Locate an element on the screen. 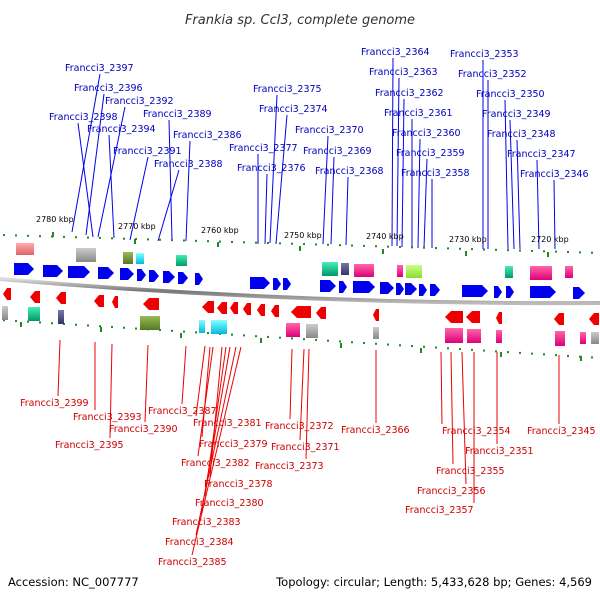 This screenshot has height=600, width=600. gene-label: Francci3_2375 is located at coordinates (287, 89).